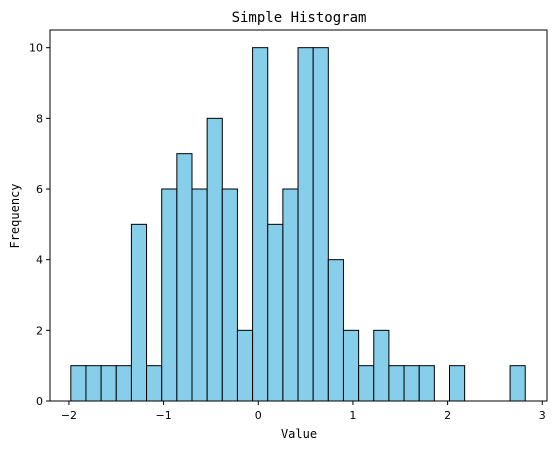  What do you see at coordinates (39, 225) in the screenshot?
I see `y-axis-ticks: 0 2 4 6 8 10` at bounding box center [39, 225].